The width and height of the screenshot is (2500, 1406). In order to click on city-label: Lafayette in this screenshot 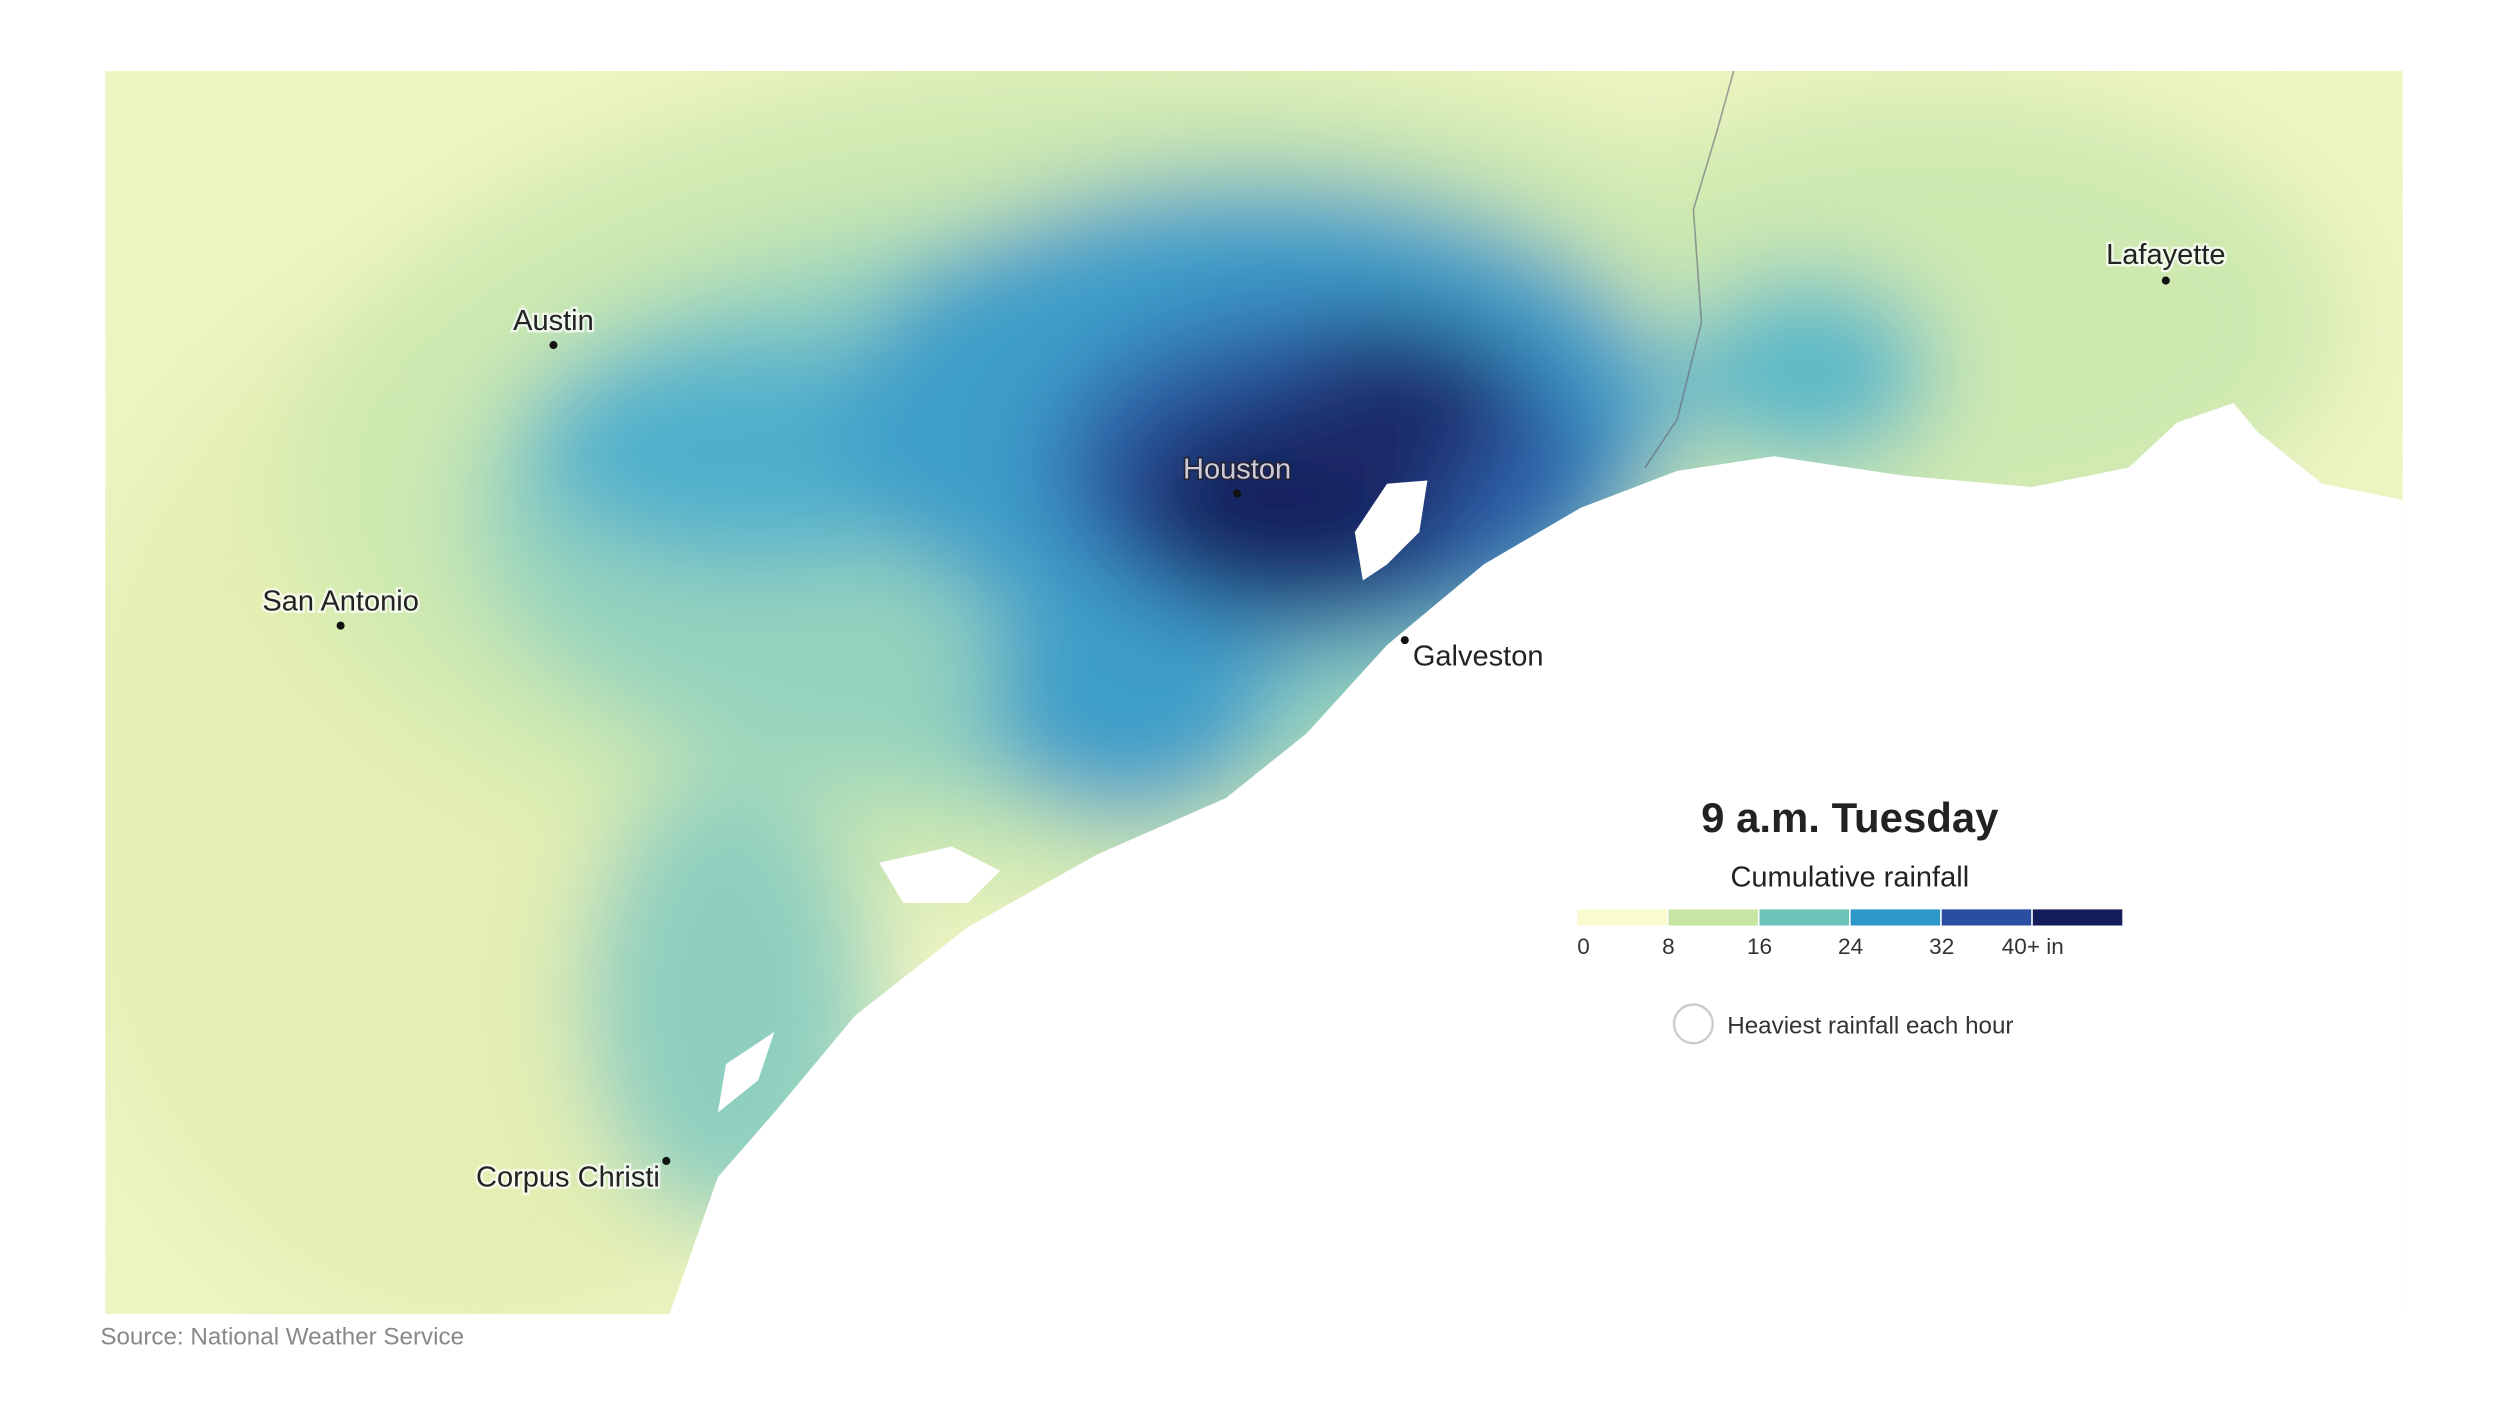, I will do `click(2165, 255)`.